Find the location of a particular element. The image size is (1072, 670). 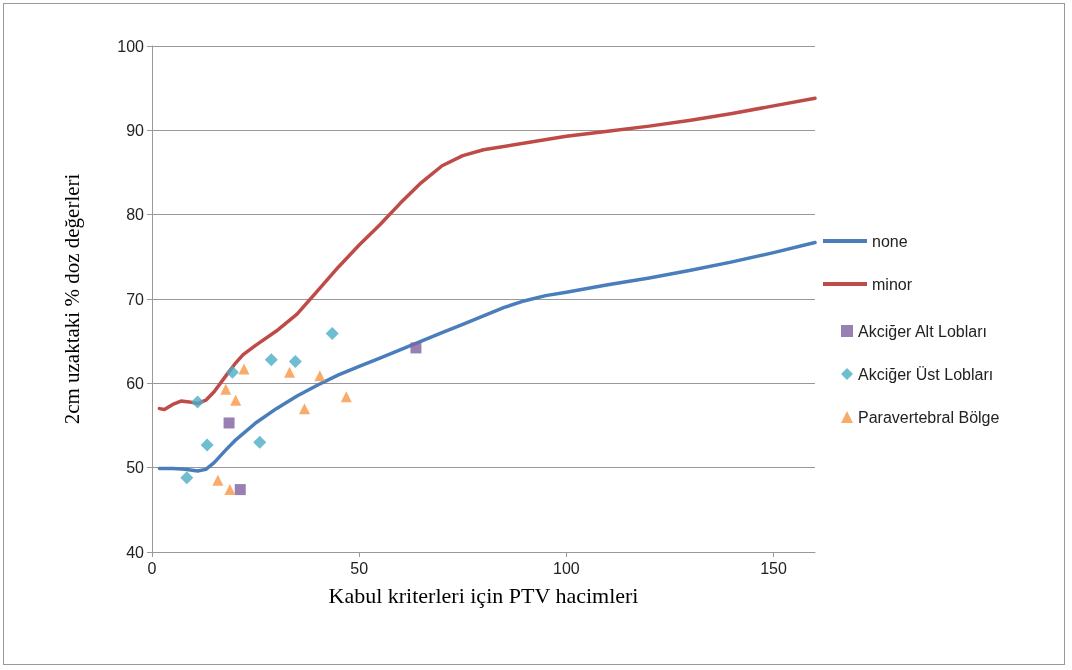

legend-label: none is located at coordinates (890, 241).